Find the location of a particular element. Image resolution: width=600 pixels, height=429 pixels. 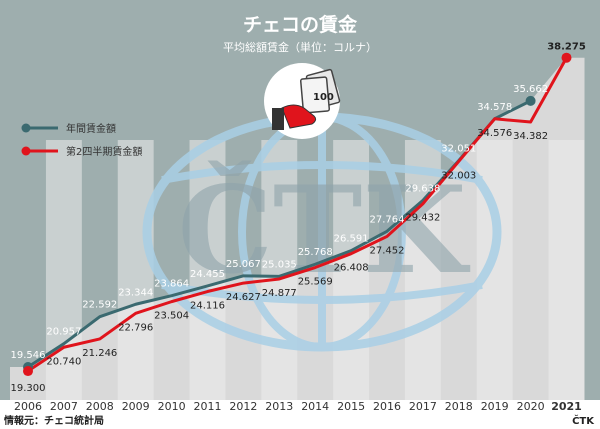

legend-item-annual: 年間賃金額 is located at coordinates (68, 128).